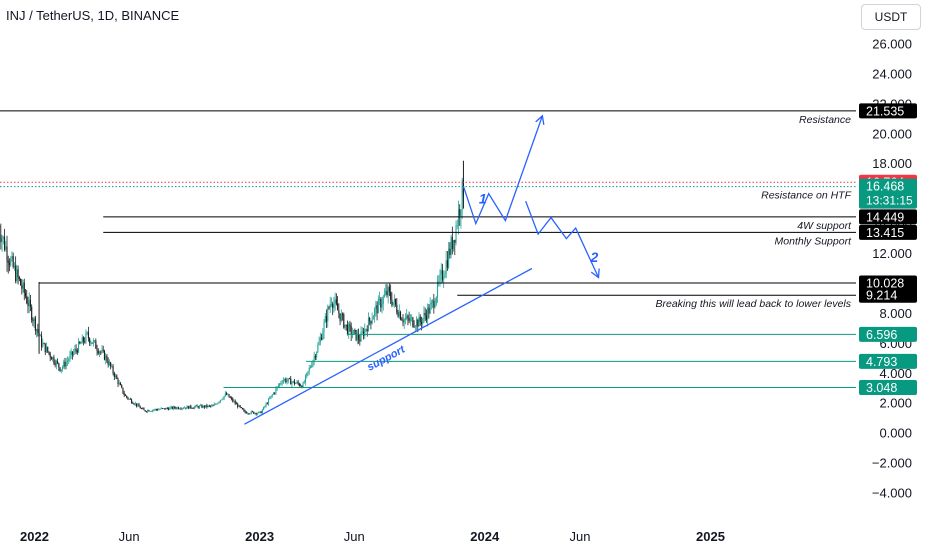  Describe the element at coordinates (503, 170) in the screenshot. I see `scenario-1-path` at that location.